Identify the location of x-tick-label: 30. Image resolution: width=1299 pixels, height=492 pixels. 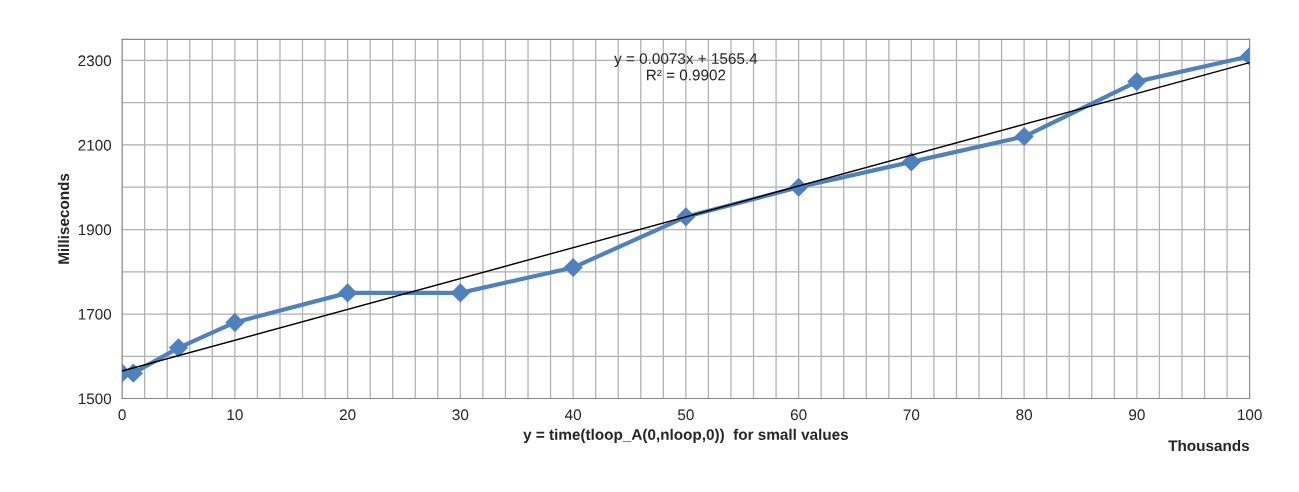
(460, 415).